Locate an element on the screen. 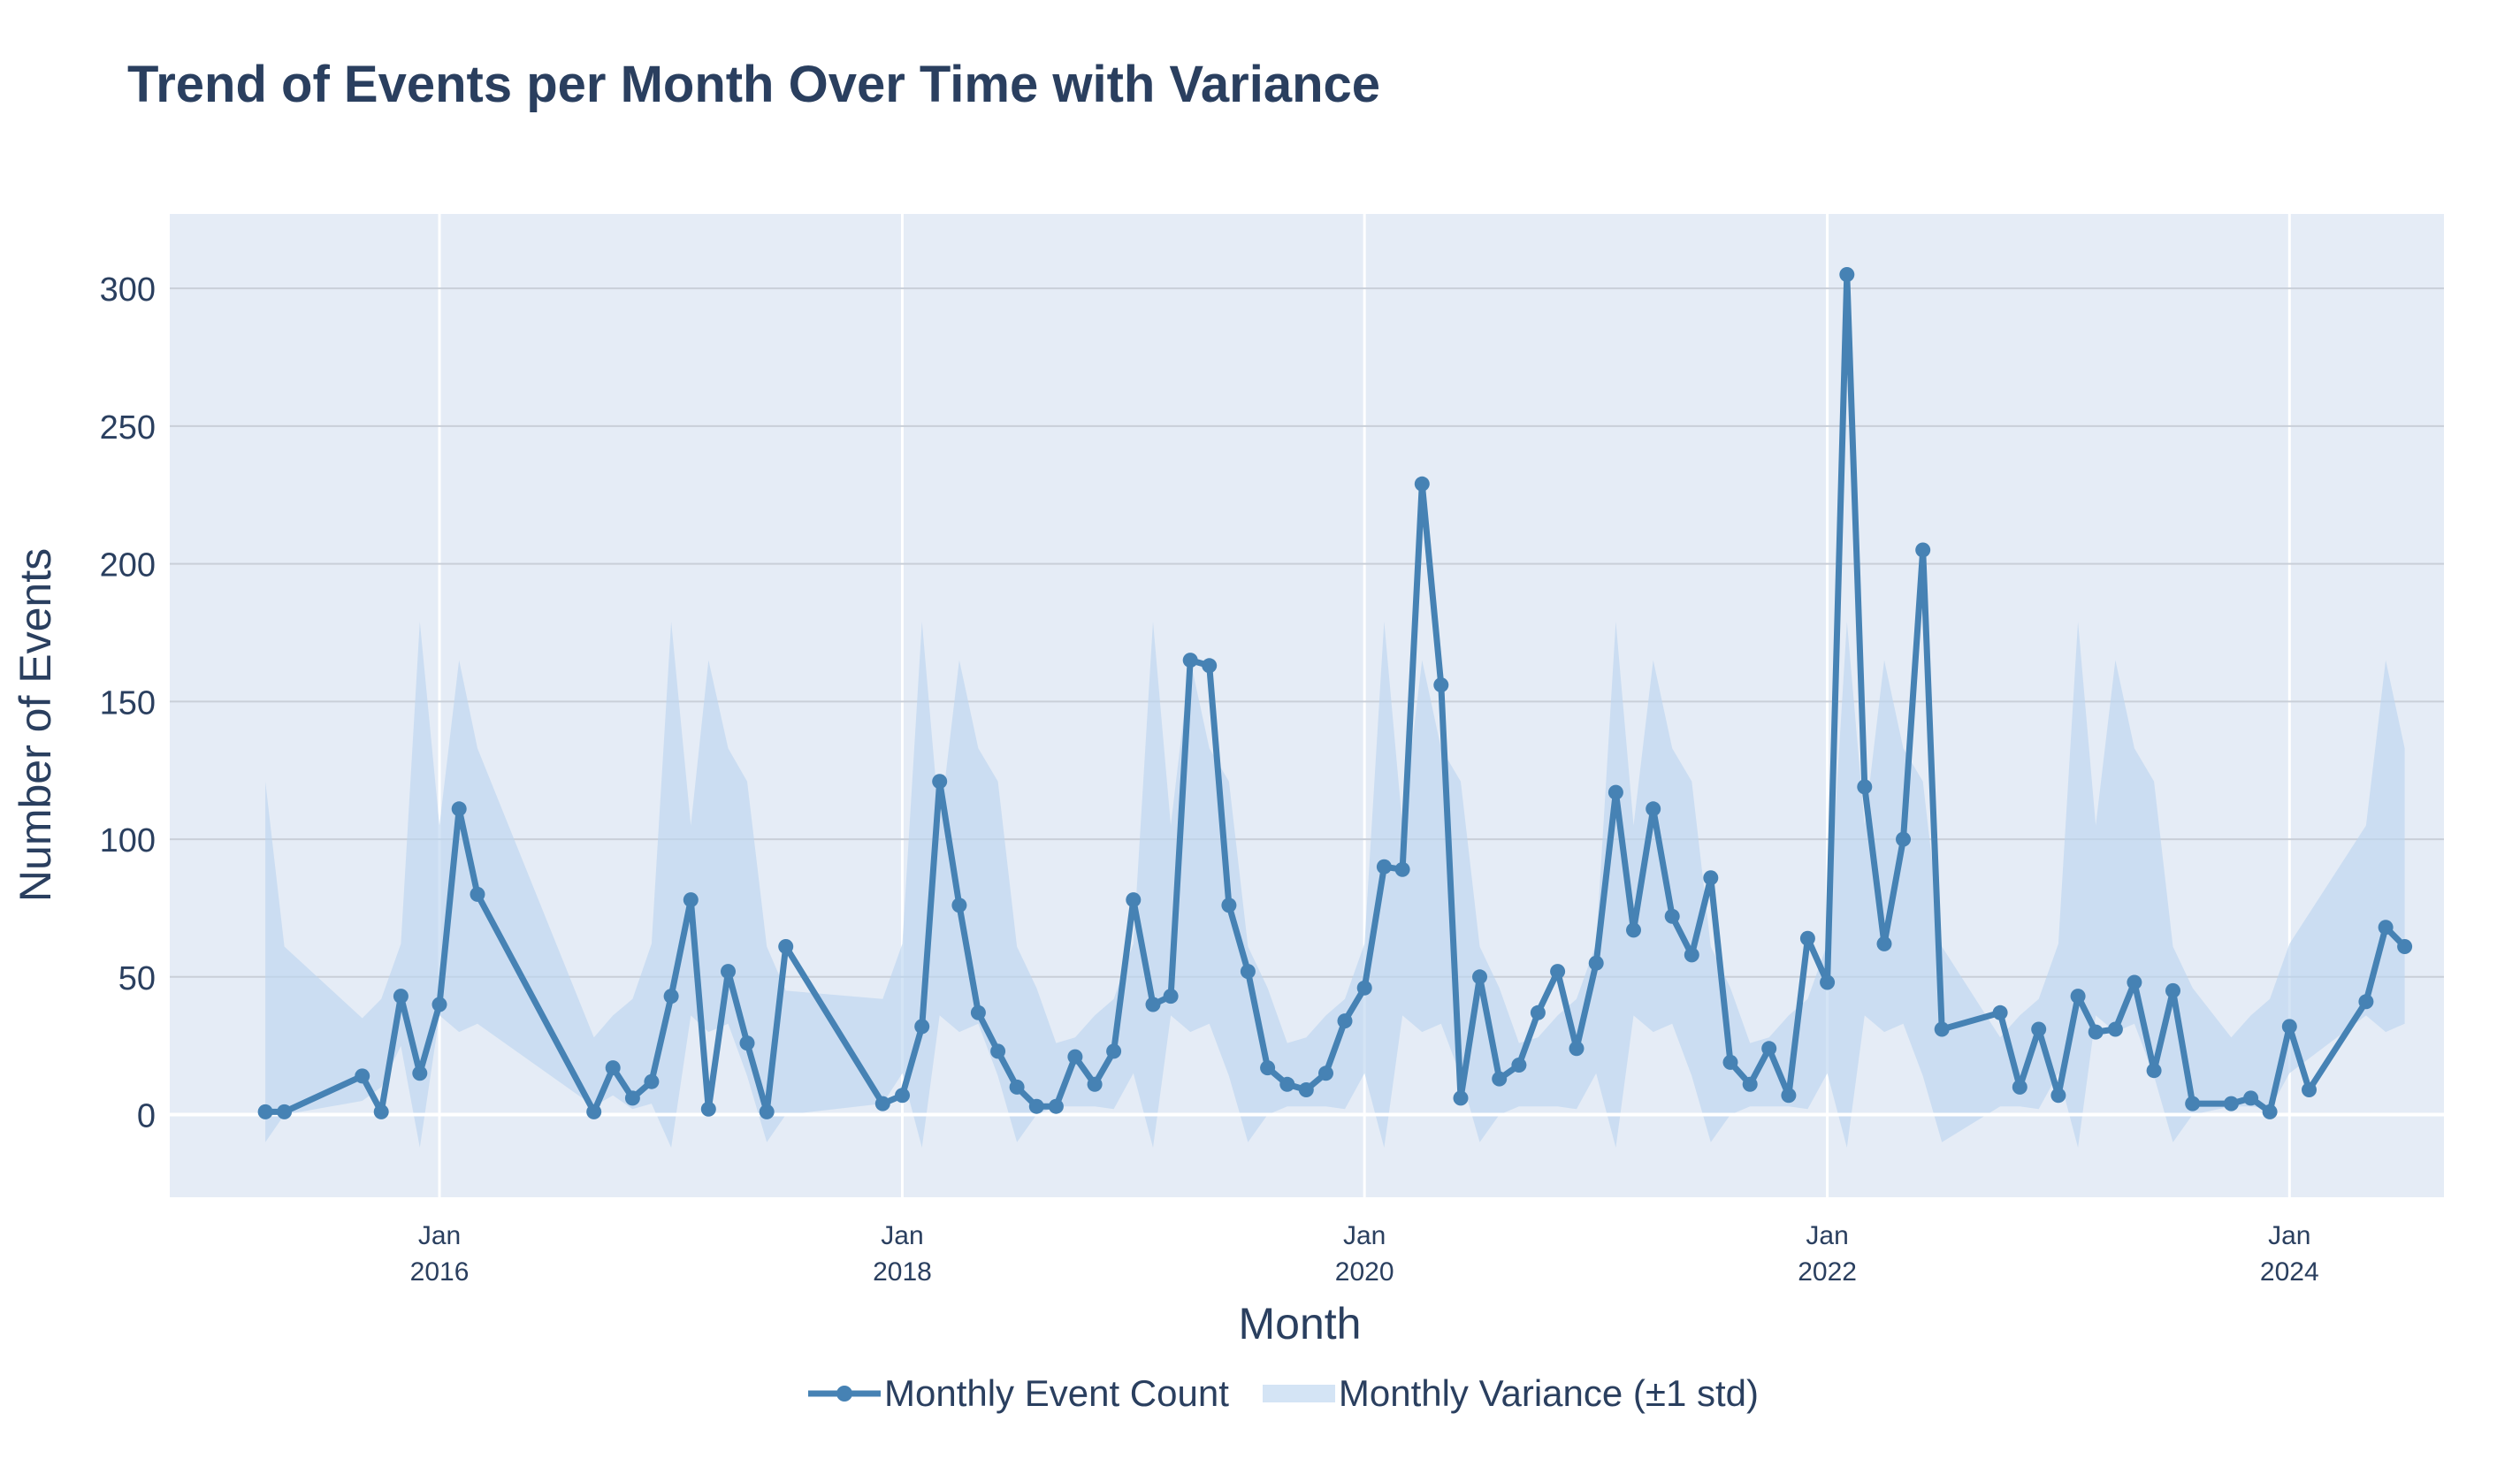 This screenshot has width=2520, height=1459. y-tick-label: 200 is located at coordinates (128, 565).